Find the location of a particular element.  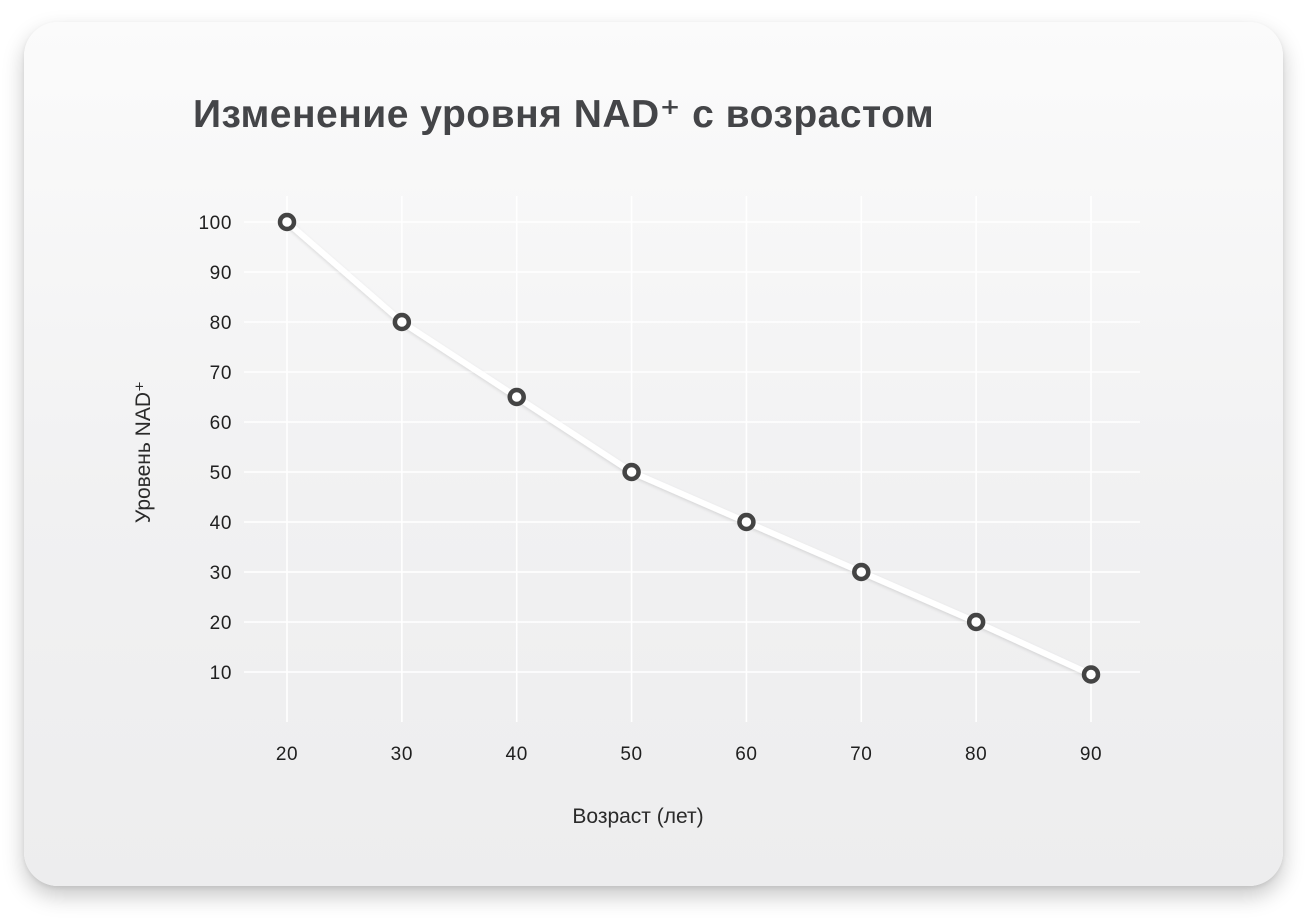

x-tick-label: 70 is located at coordinates (861, 754).